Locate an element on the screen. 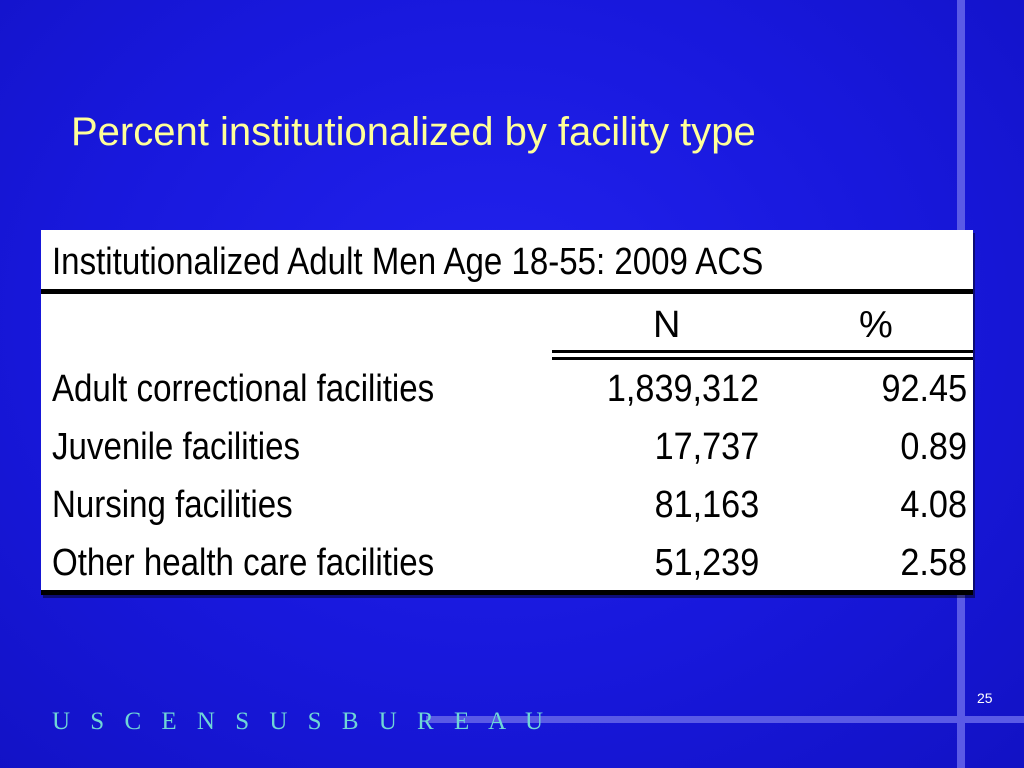  row-label: Juvenile facilities is located at coordinates (176, 447).